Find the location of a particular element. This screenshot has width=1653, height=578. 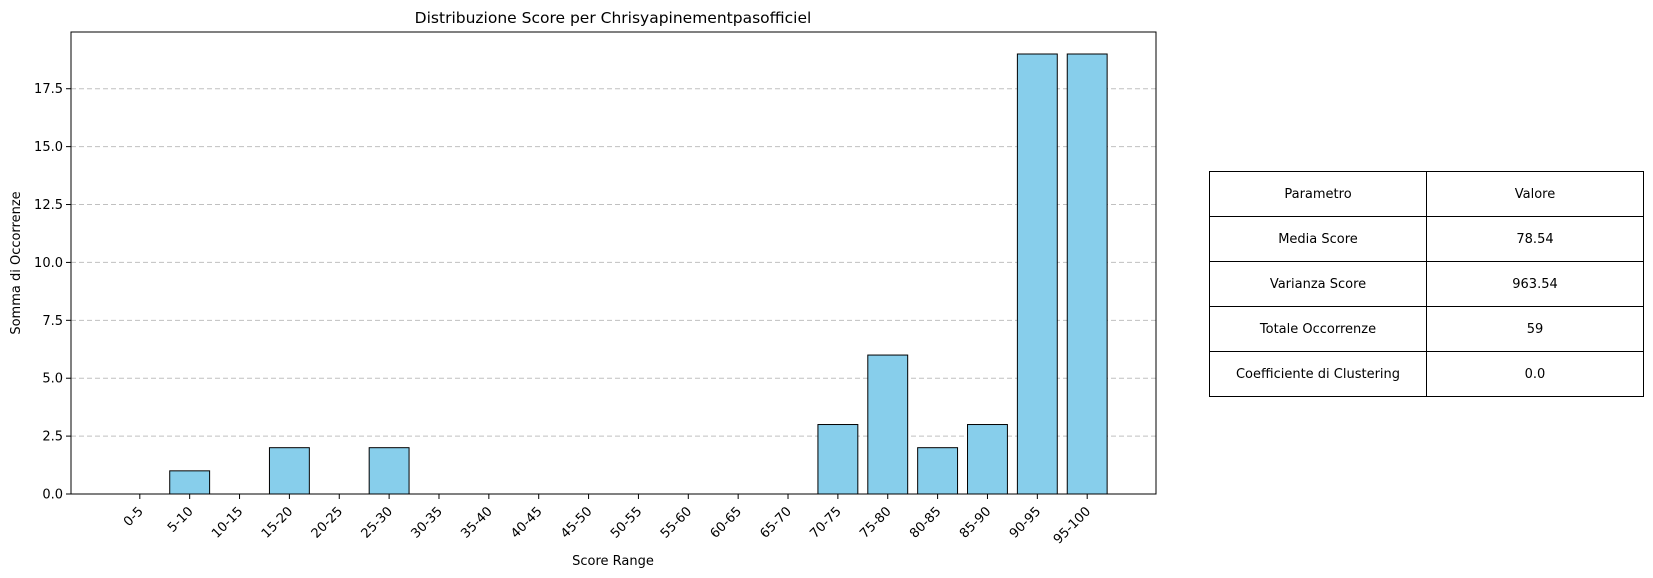

table-cell: 59 is located at coordinates (1535, 329).